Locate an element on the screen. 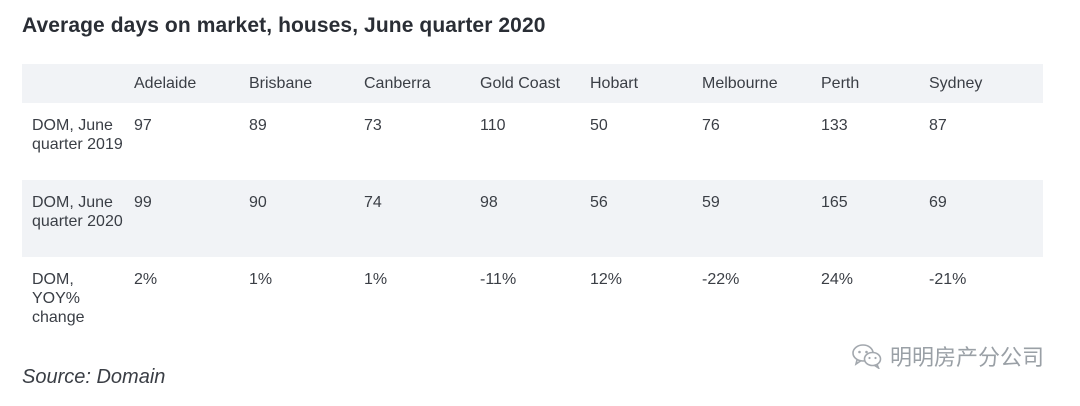 The width and height of the screenshot is (1080, 406). table-cell: -21% is located at coordinates (948, 279).